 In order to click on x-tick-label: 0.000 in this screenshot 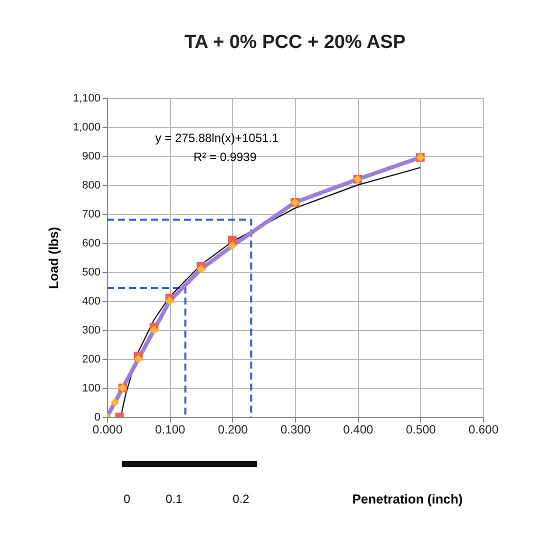, I will do `click(107, 429)`.